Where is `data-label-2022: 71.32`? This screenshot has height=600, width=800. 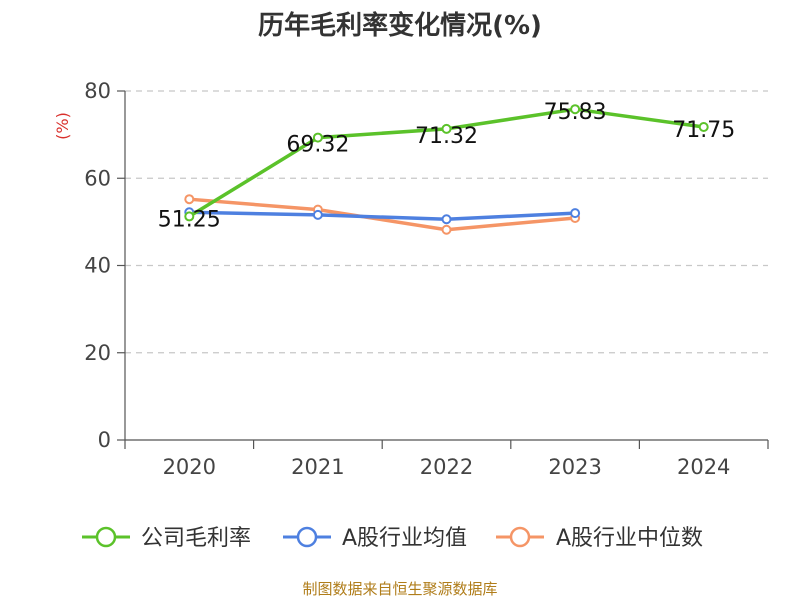 data-label-2022: 71.32 is located at coordinates (446, 136).